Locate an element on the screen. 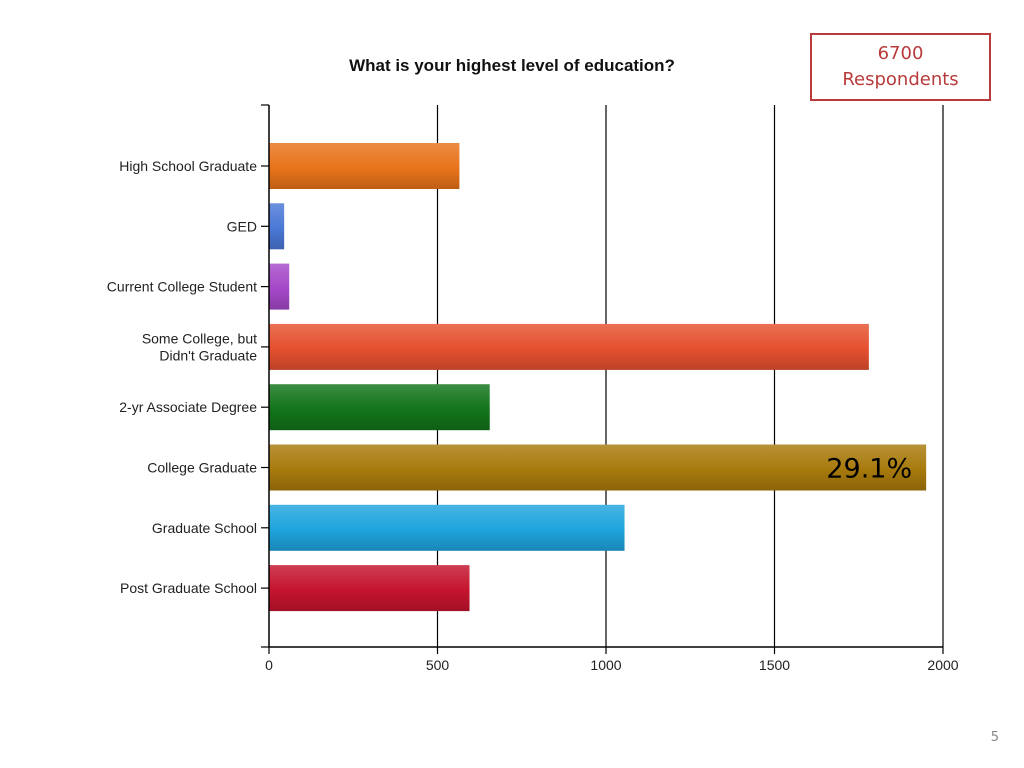 The height and width of the screenshot is (768, 1024). category-label-2: Current College Student is located at coordinates (182, 287).